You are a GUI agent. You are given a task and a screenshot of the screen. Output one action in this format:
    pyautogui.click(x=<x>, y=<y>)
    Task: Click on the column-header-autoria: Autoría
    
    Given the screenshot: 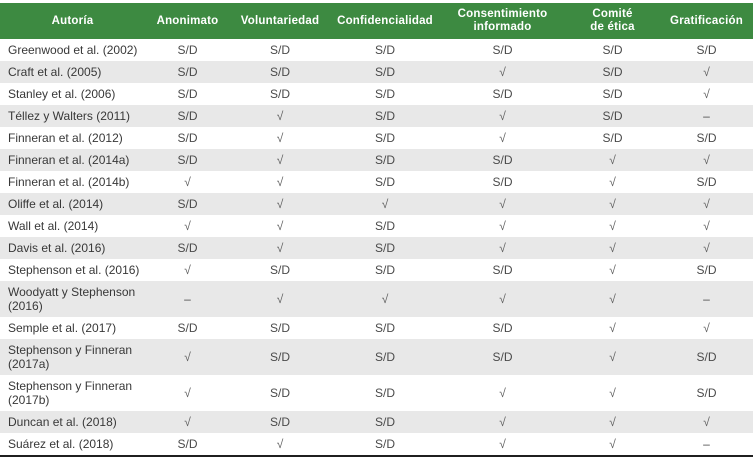 What is the action you would take?
    pyautogui.click(x=72, y=21)
    